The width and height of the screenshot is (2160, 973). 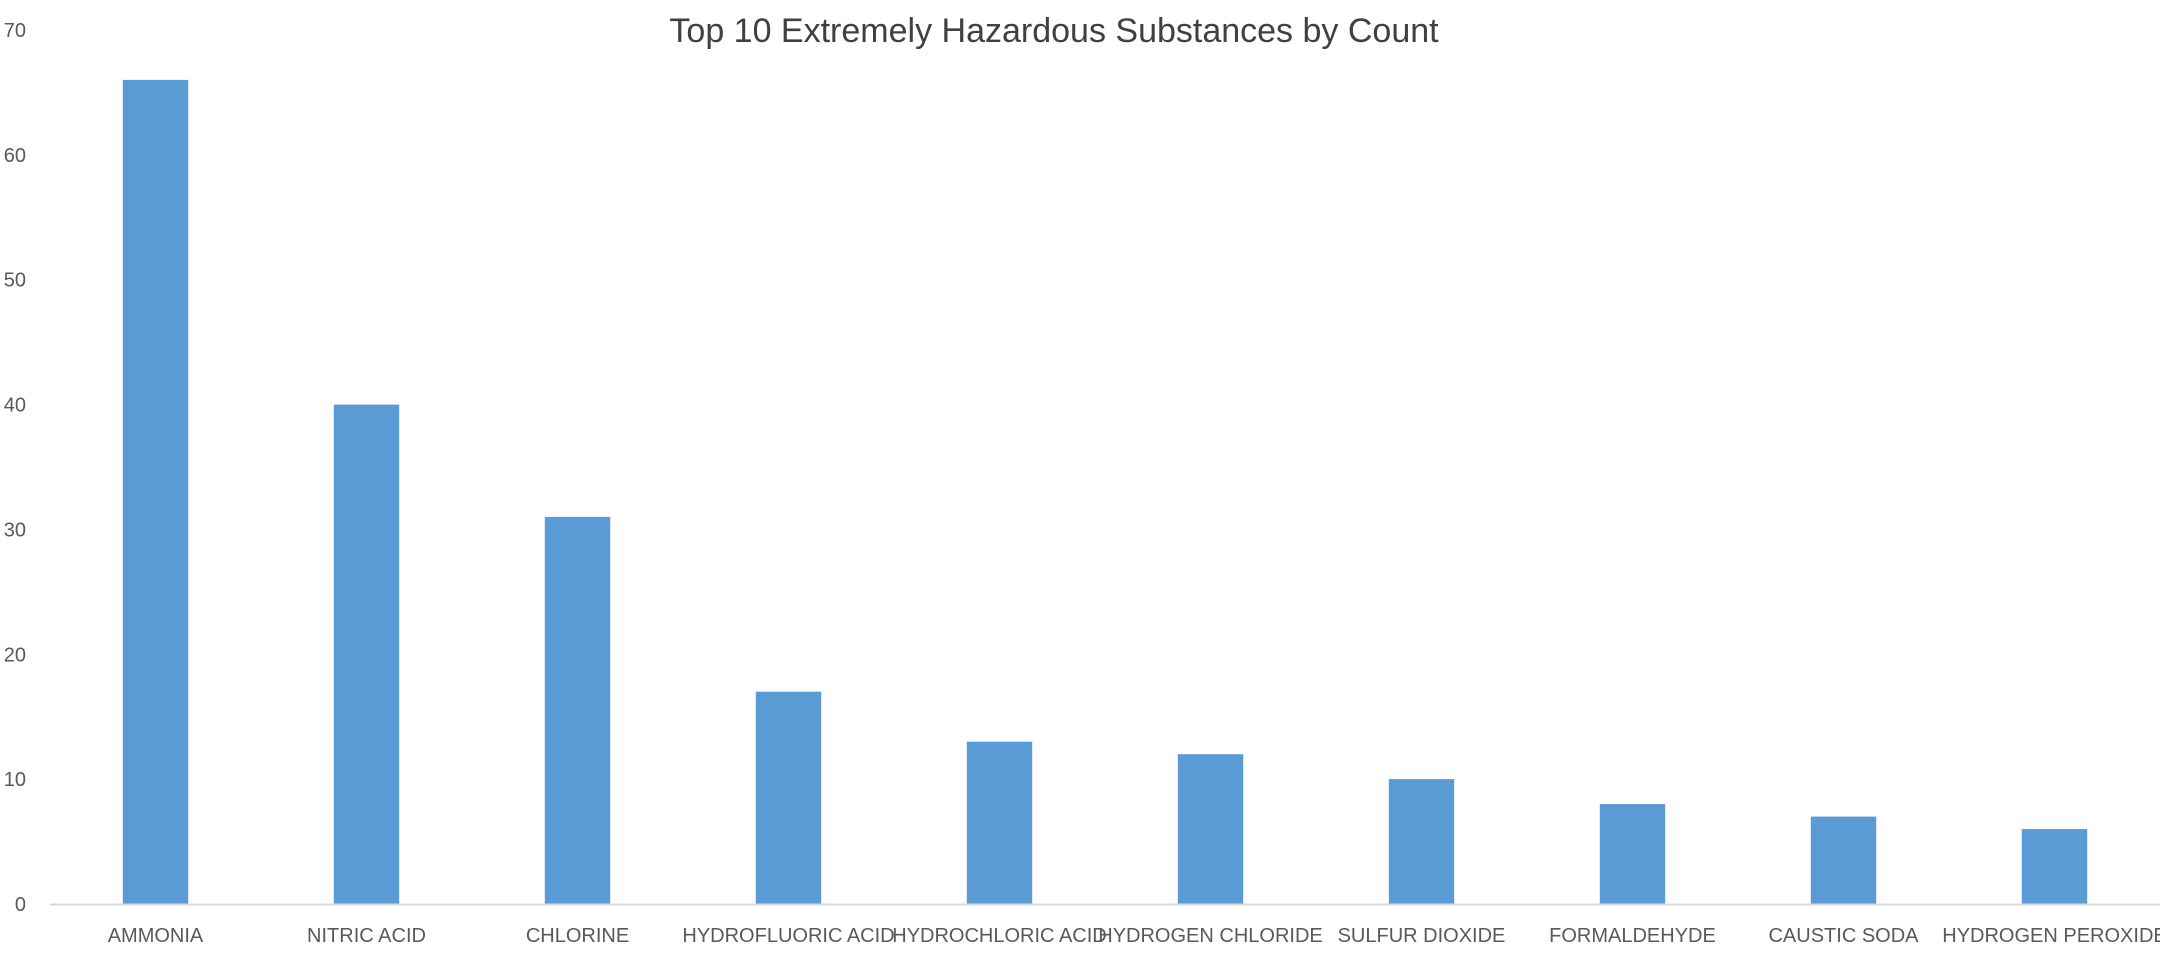 I want to click on x-tick-label: HYDROGEN CHLORIDE, so click(x=1210, y=936).